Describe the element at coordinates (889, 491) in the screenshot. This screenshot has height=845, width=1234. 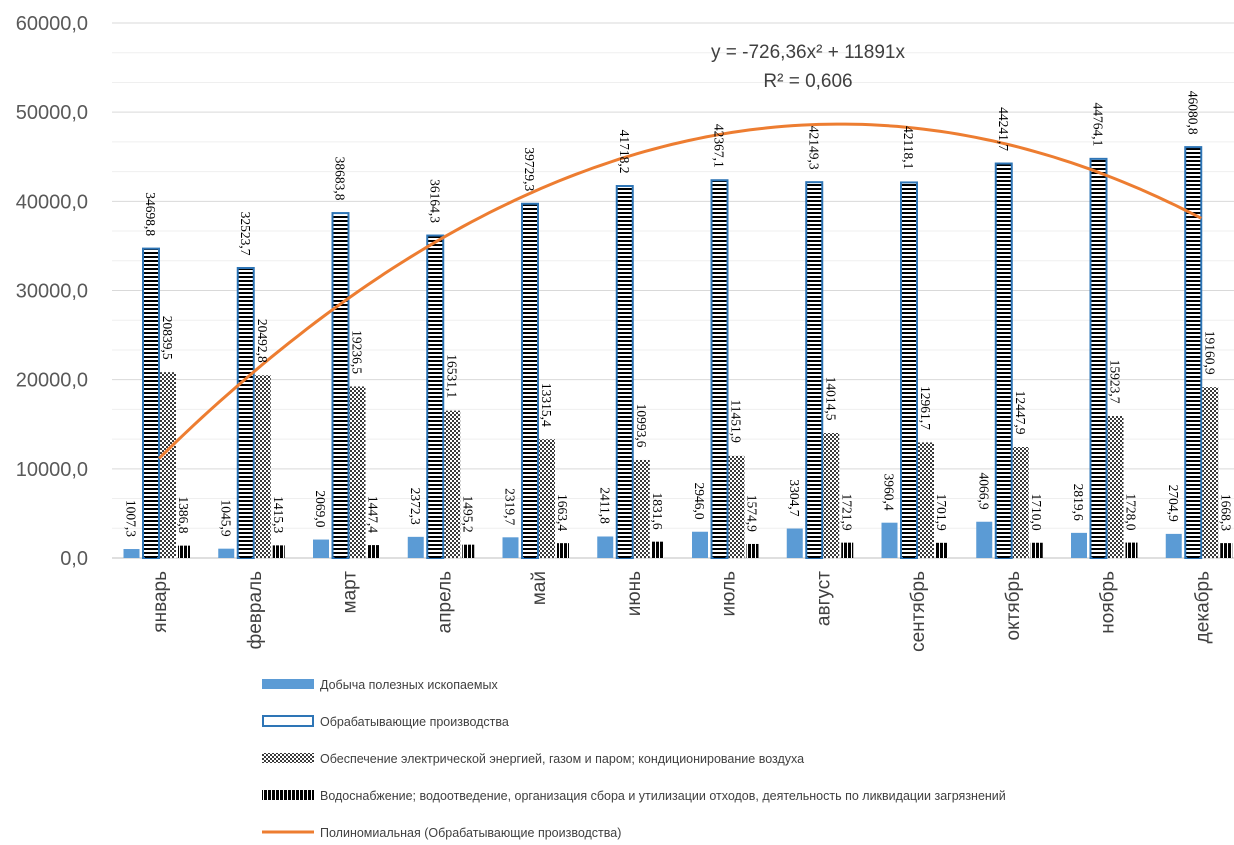
I see `data-label: 3960,4` at that location.